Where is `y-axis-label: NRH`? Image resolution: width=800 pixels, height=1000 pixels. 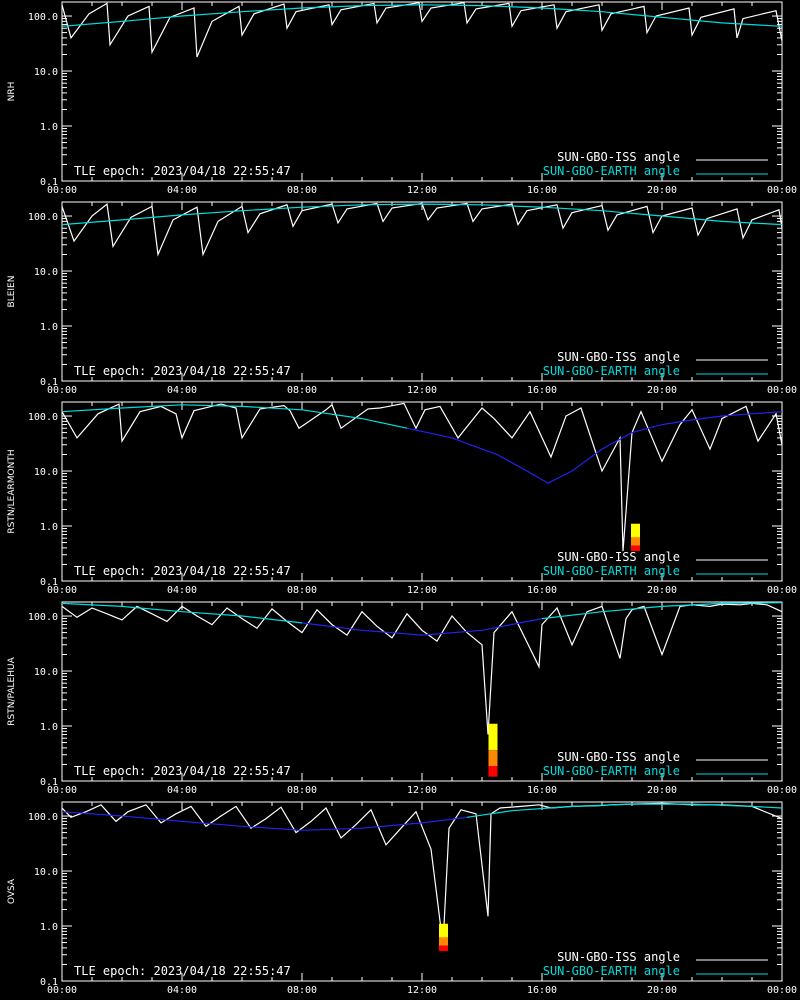
y-axis-label: NRH is located at coordinates (12, 92).